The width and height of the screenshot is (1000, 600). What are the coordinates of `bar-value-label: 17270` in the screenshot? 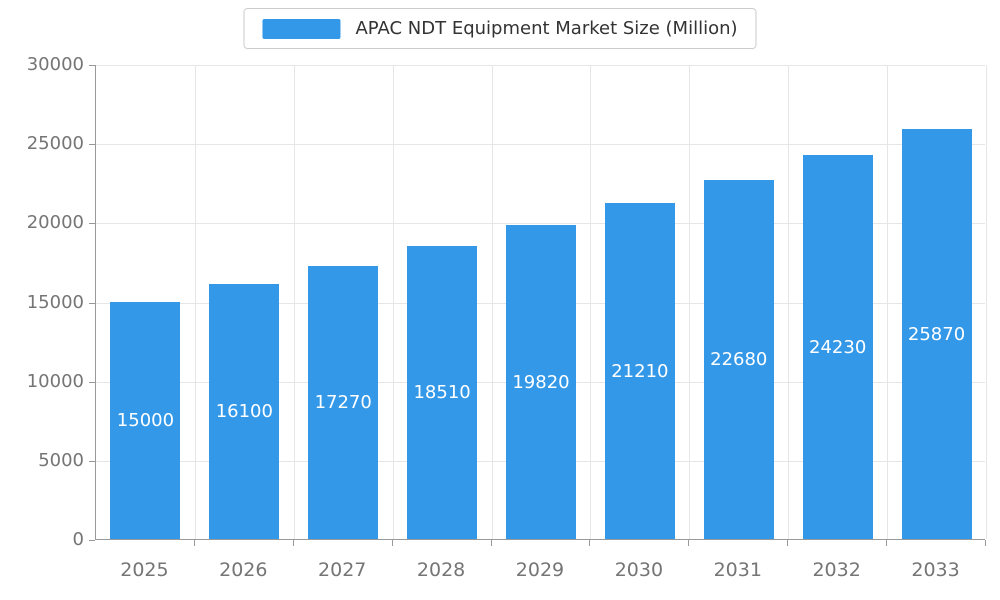 It's located at (343, 402).